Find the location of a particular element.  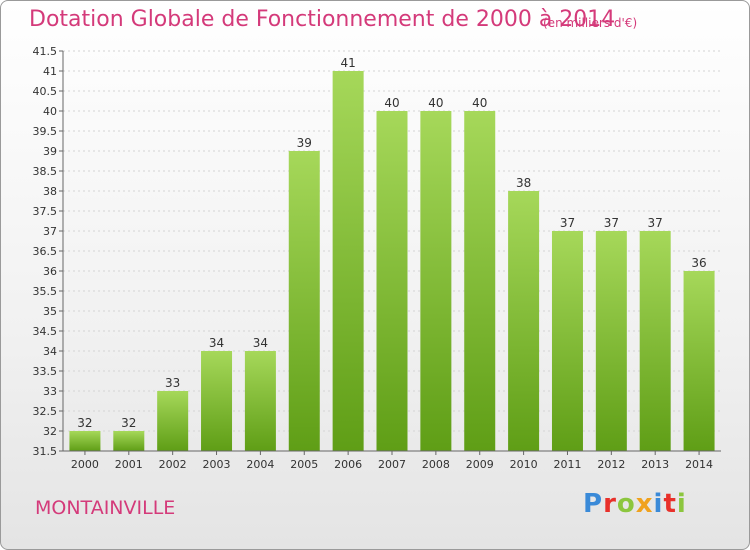

x-tick-label: 2000 is located at coordinates (85, 464).